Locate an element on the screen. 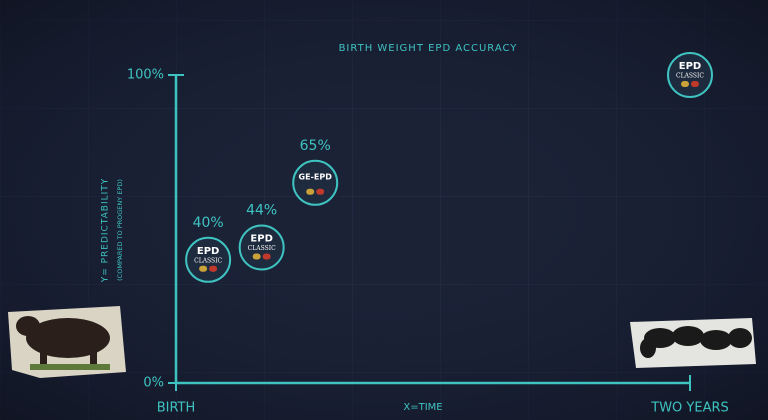 This screenshot has width=768, height=420. y-tick-label: 0% is located at coordinates (153, 383).